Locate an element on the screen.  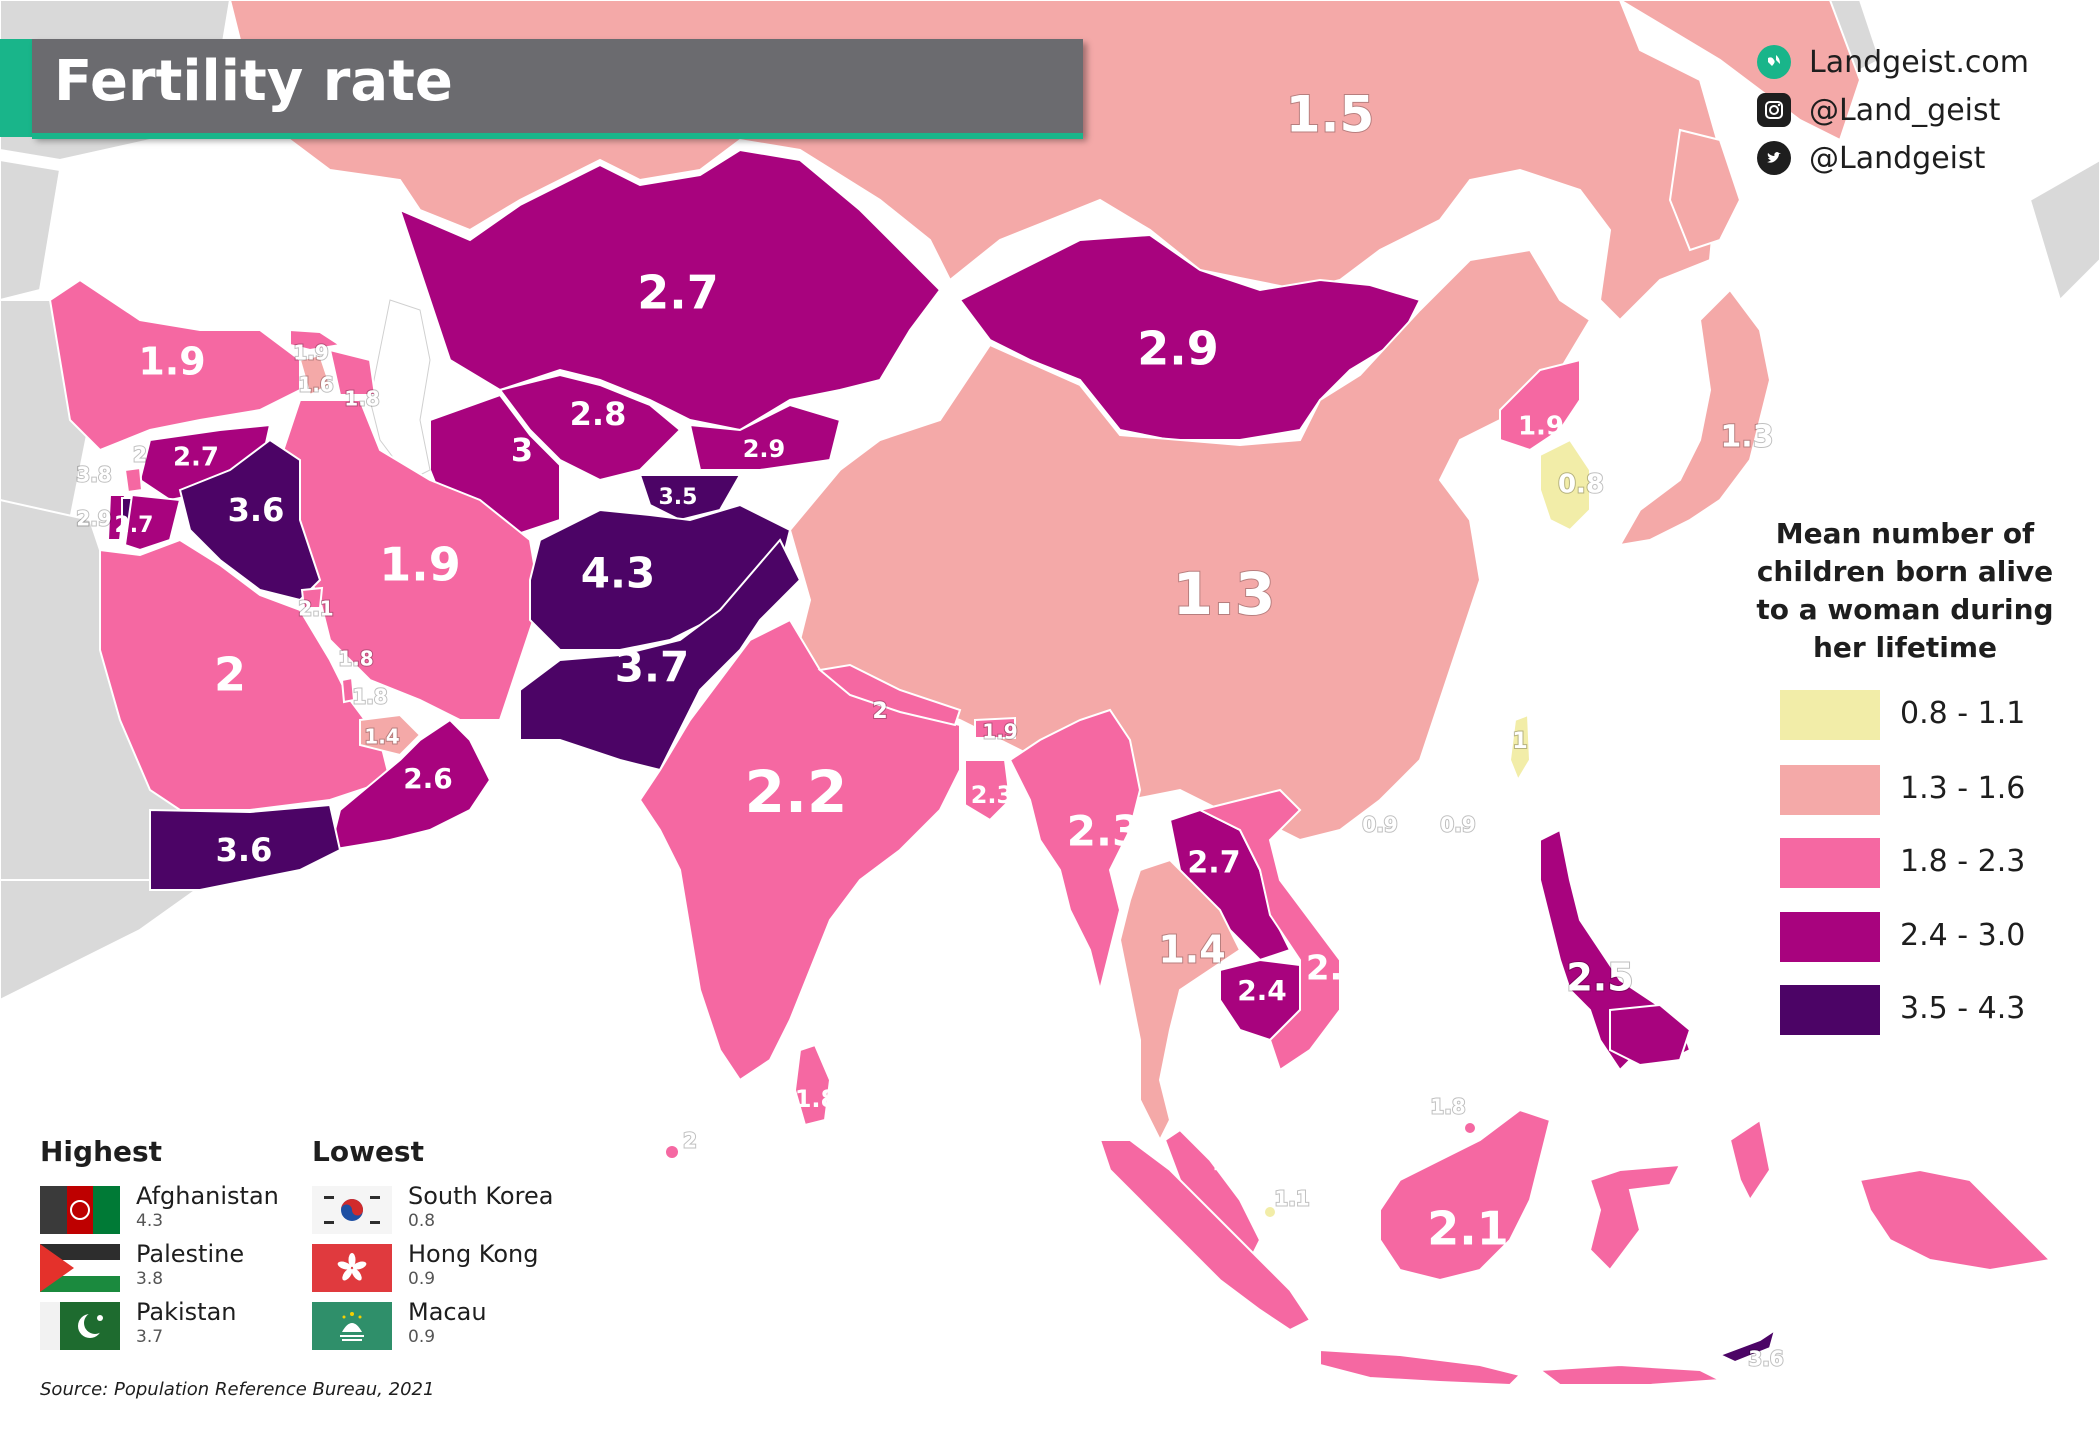
value-label-palestine: 3.8 is located at coordinates (93, 475).